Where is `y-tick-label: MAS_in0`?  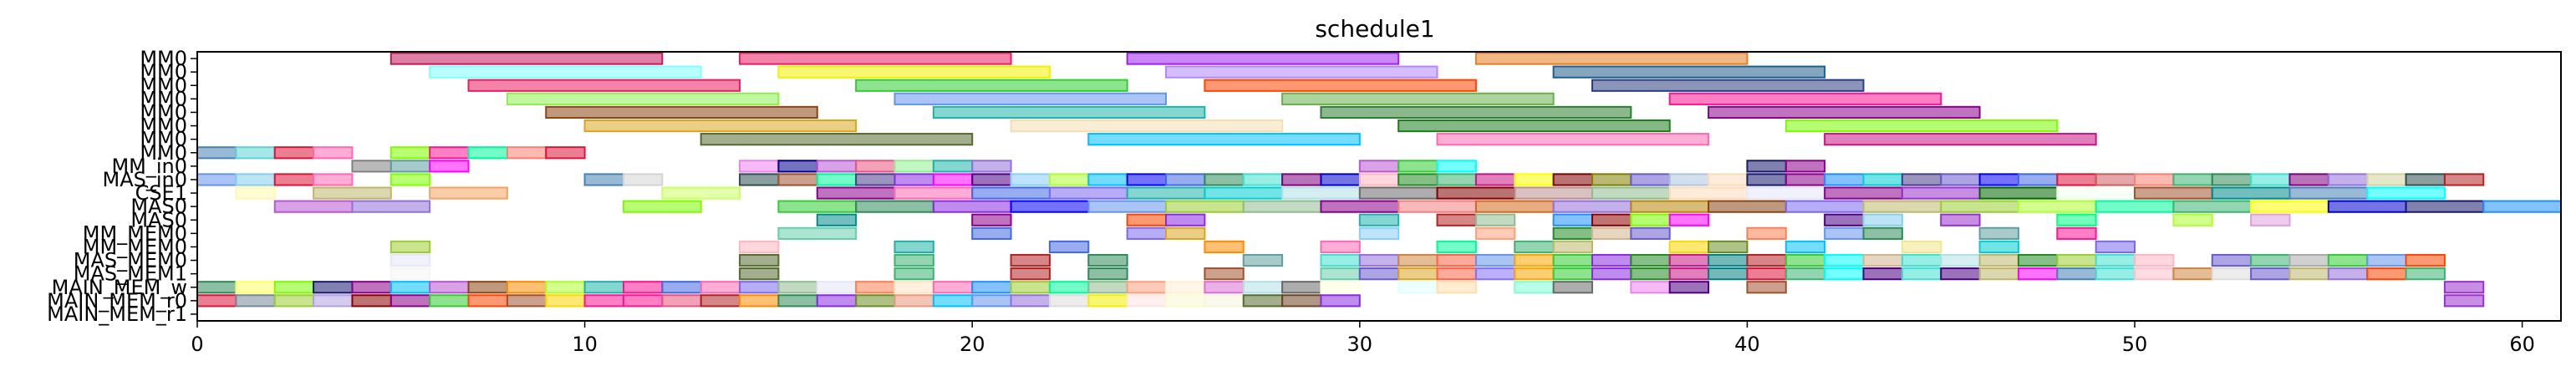 y-tick-label: MAS_in0 is located at coordinates (144, 179).